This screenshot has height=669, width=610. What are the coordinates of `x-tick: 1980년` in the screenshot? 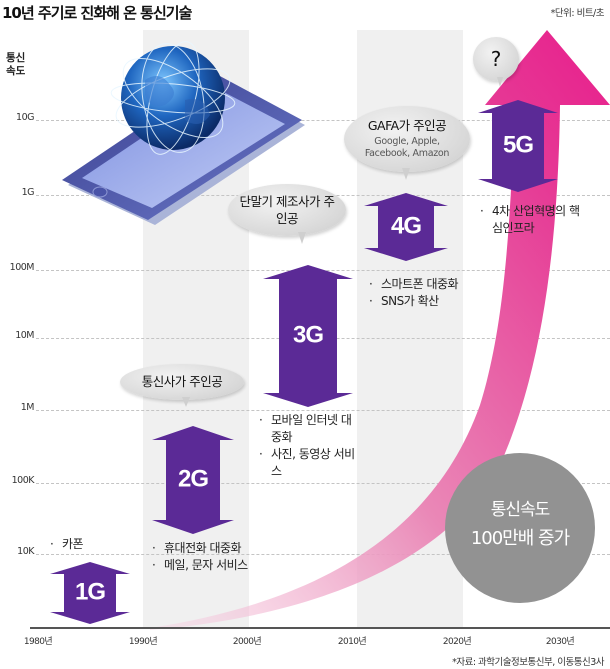 It's located at (38, 642).